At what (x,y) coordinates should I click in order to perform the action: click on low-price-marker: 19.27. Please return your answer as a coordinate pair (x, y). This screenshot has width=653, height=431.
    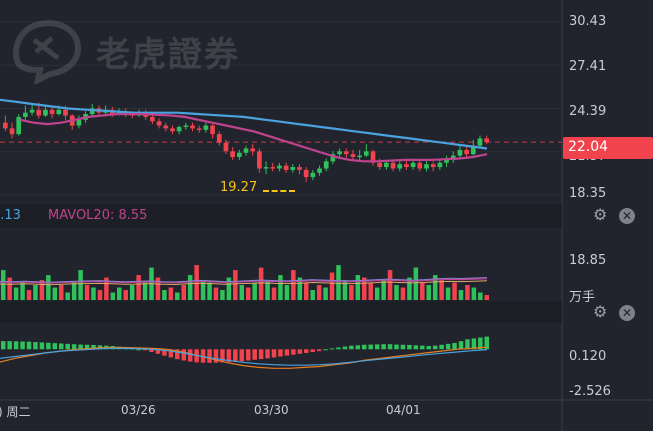
    Looking at the image, I should click on (258, 187).